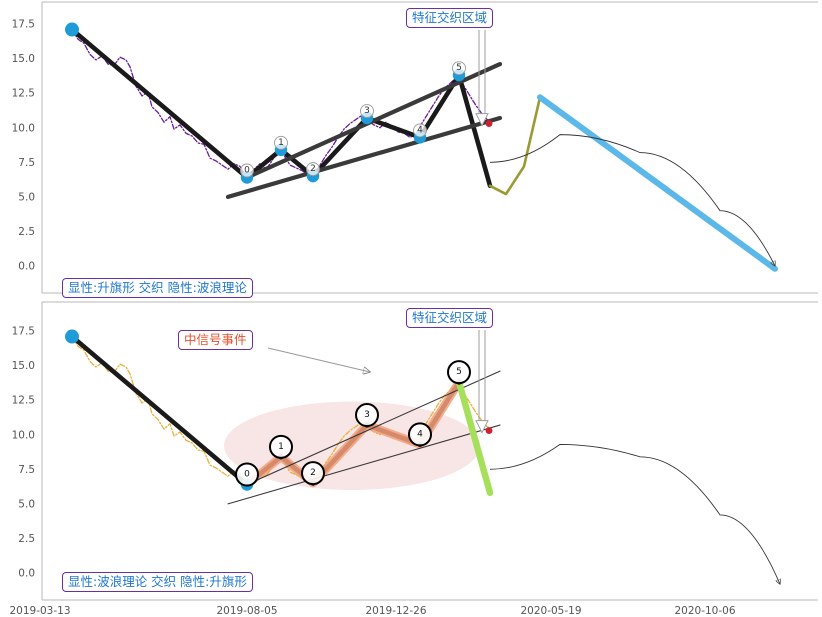 The width and height of the screenshot is (822, 617). What do you see at coordinates (450, 318) in the screenshot?
I see `annotation-feature-zone-bottom: 特征交织区域` at bounding box center [450, 318].